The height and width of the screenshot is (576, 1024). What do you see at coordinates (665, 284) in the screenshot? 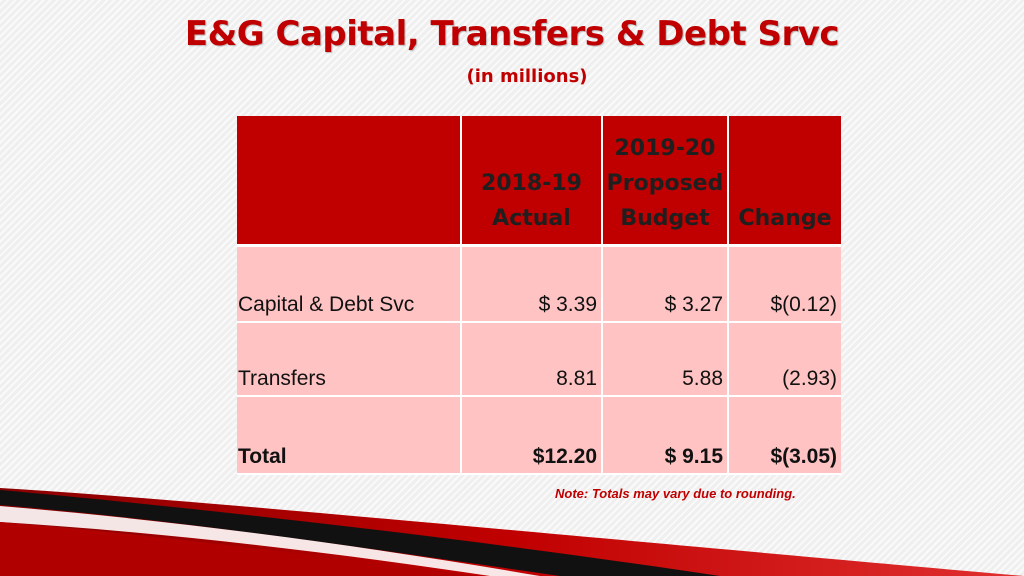
I see `cell-proposed: $ 3.27` at bounding box center [665, 284].